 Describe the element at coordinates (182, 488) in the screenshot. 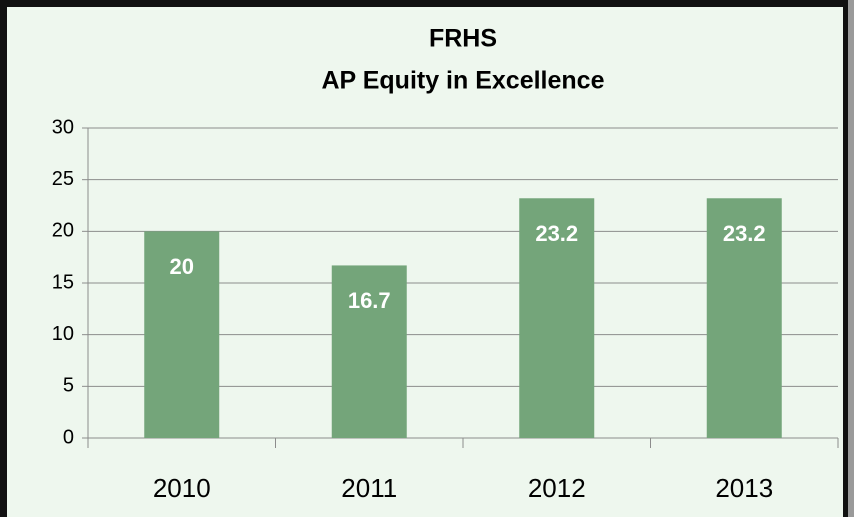

I see `x-tick-label: 2010` at that location.